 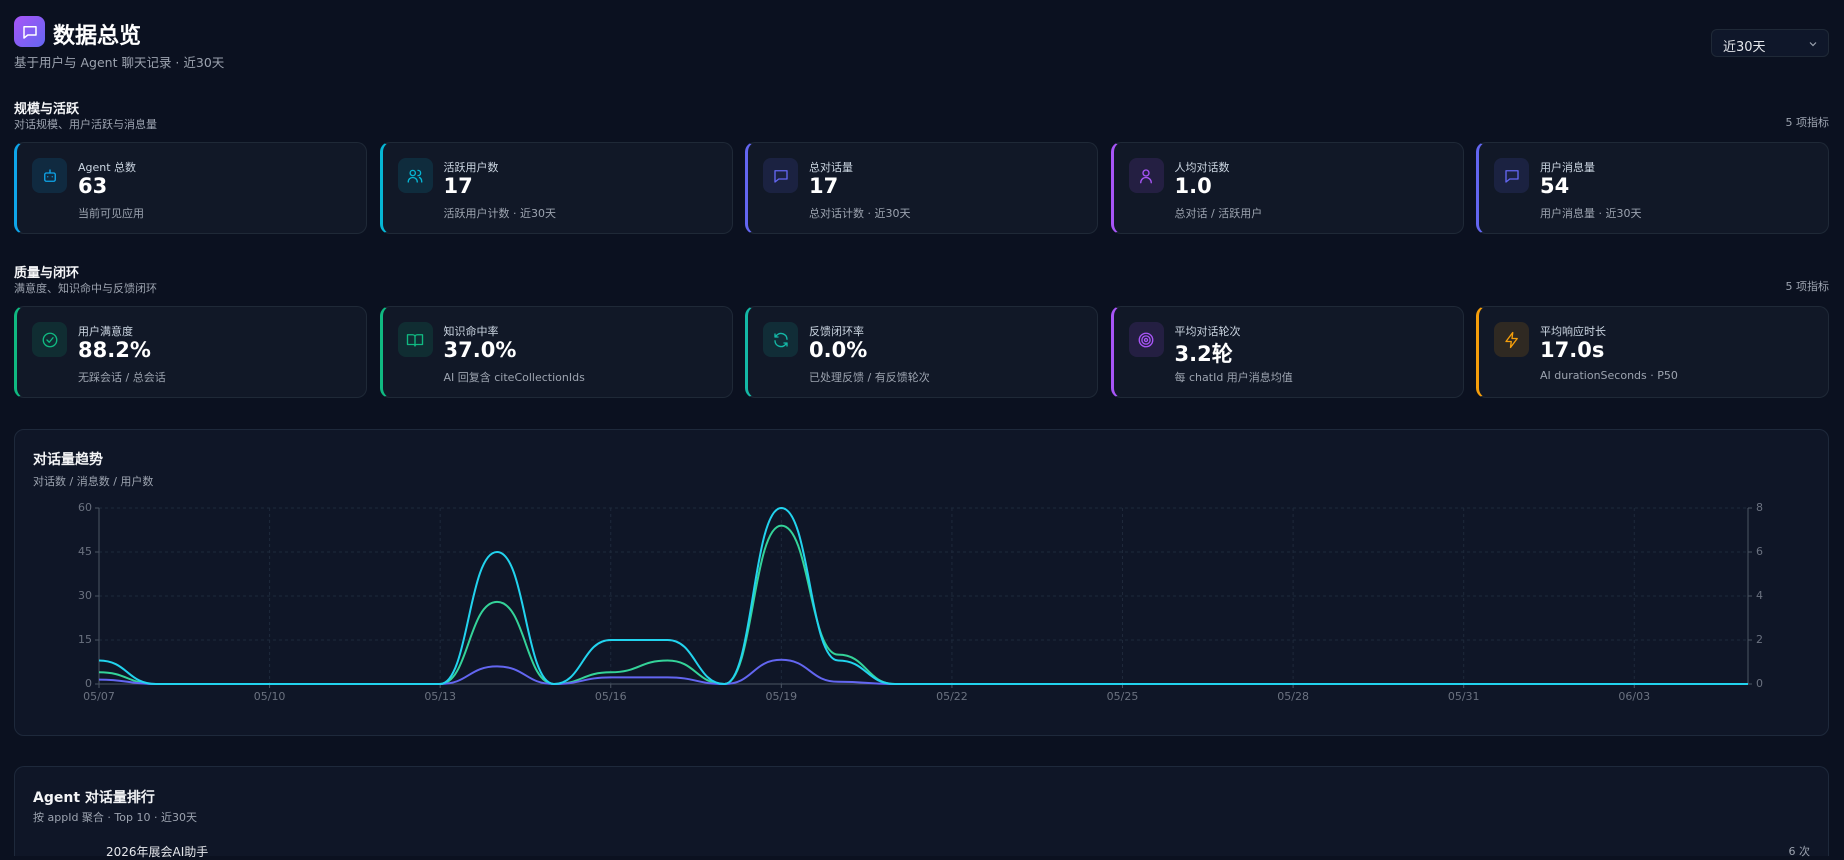 What do you see at coordinates (556, 188) in the screenshot?
I see `metric-card: 活跃用户数 17 活跃用户计数 · 近30天` at bounding box center [556, 188].